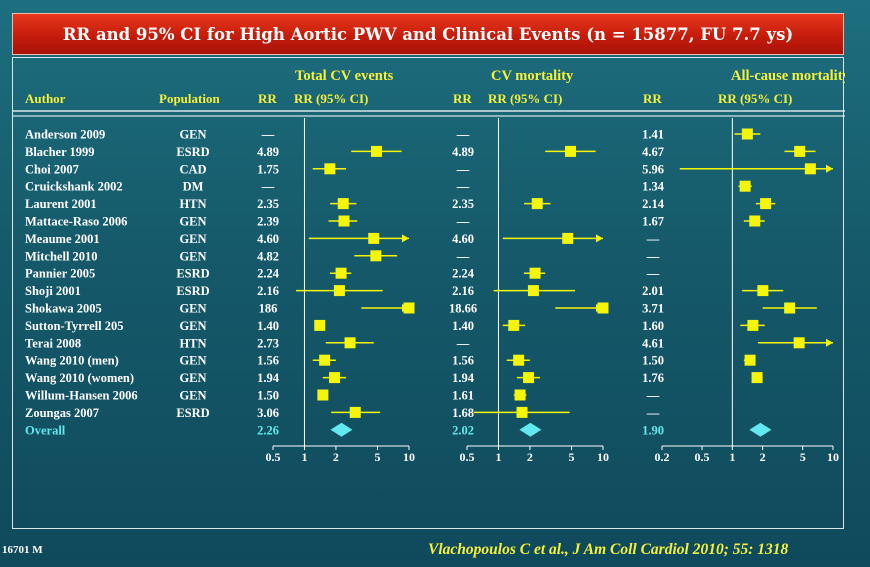  I want to click on study-rr: 2.39, so click(268, 222).